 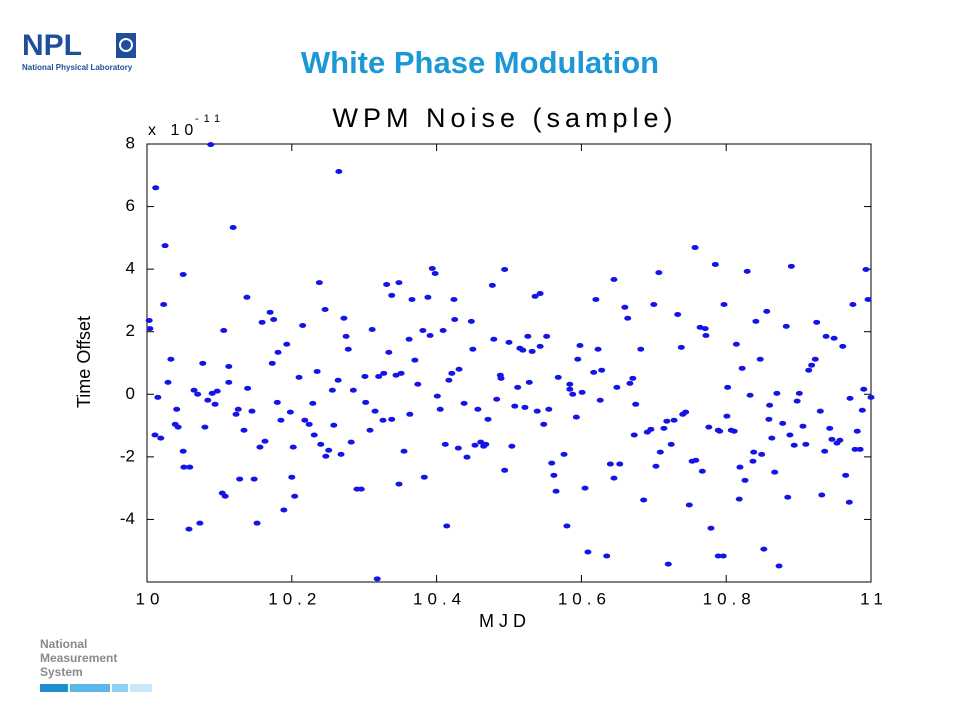 What do you see at coordinates (439, 598) in the screenshot?
I see `x-tick-label: 10.4` at bounding box center [439, 598].